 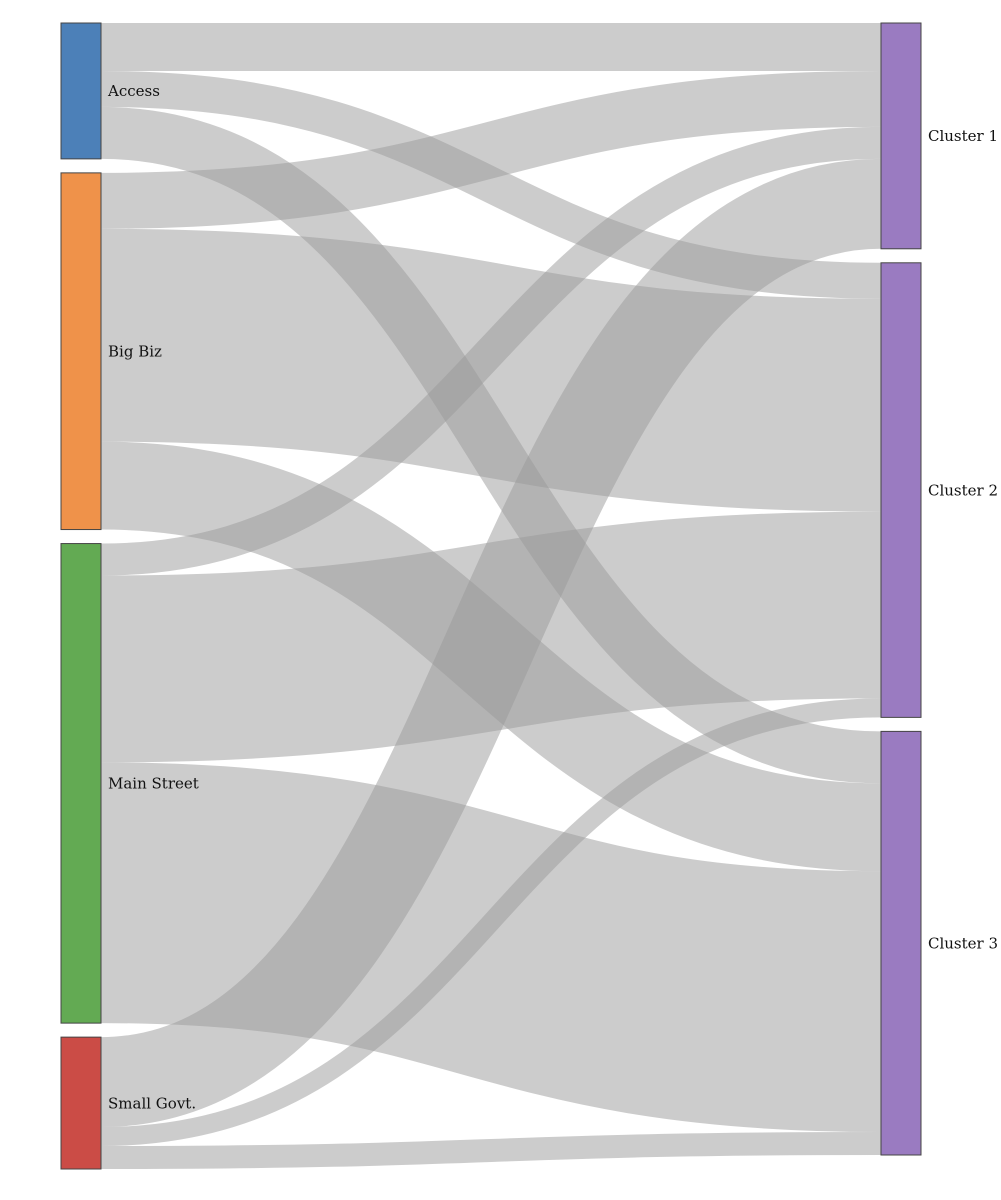 What do you see at coordinates (81, 351) in the screenshot?
I see `node-big-biz` at bounding box center [81, 351].